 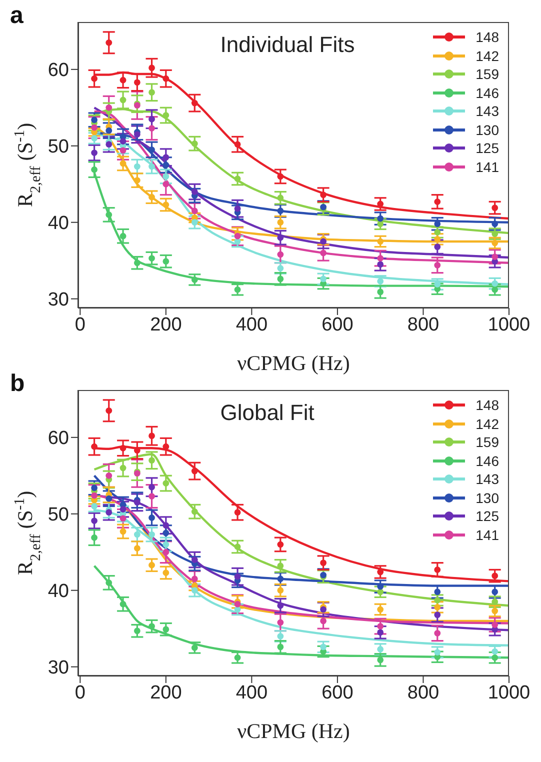 I want to click on y-tick-label: 30, so click(x=58, y=300).